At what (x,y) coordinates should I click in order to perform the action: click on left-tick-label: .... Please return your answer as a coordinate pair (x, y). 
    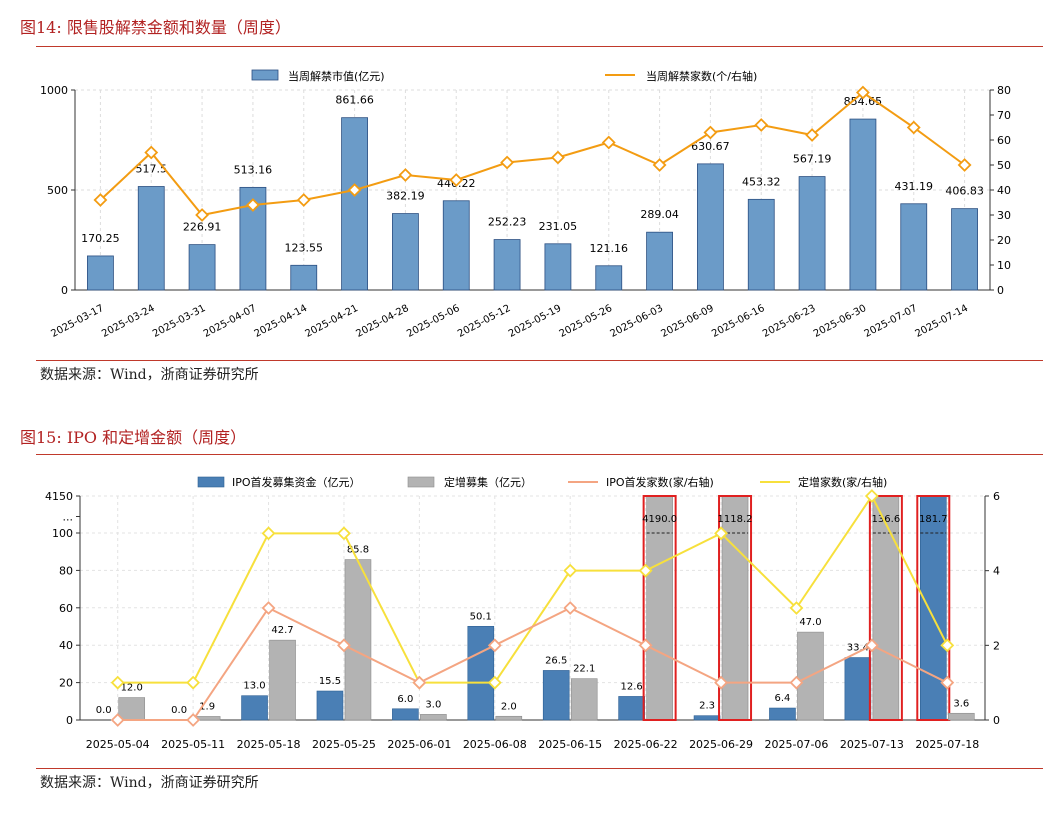
    Looking at the image, I should click on (68, 517).